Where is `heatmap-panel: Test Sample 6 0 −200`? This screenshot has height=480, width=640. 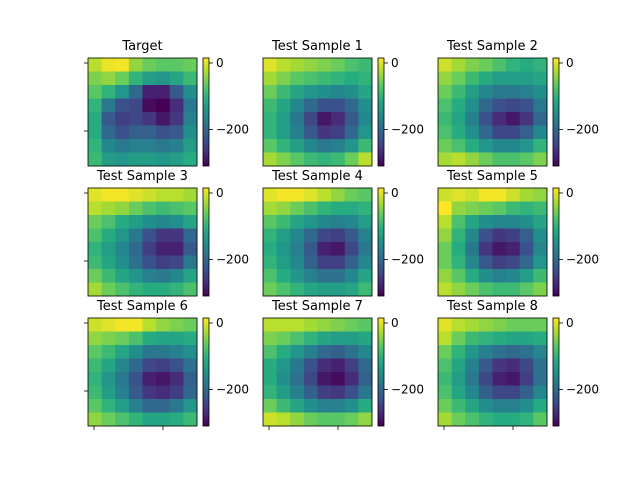 heatmap-panel: Test Sample 6 0 −200 is located at coordinates (166, 364).